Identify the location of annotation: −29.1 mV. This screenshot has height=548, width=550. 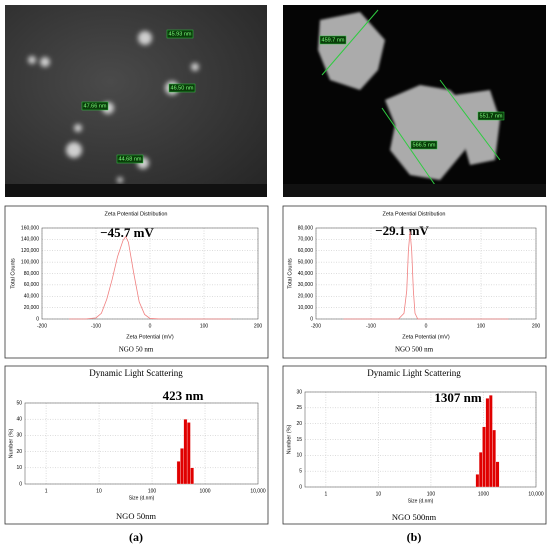
(402, 230).